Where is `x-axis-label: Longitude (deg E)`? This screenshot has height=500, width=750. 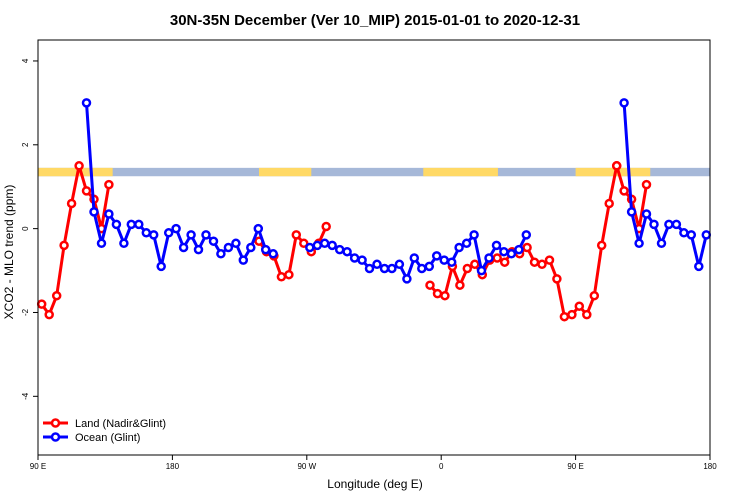 x-axis-label: Longitude (deg E) is located at coordinates (374, 484).